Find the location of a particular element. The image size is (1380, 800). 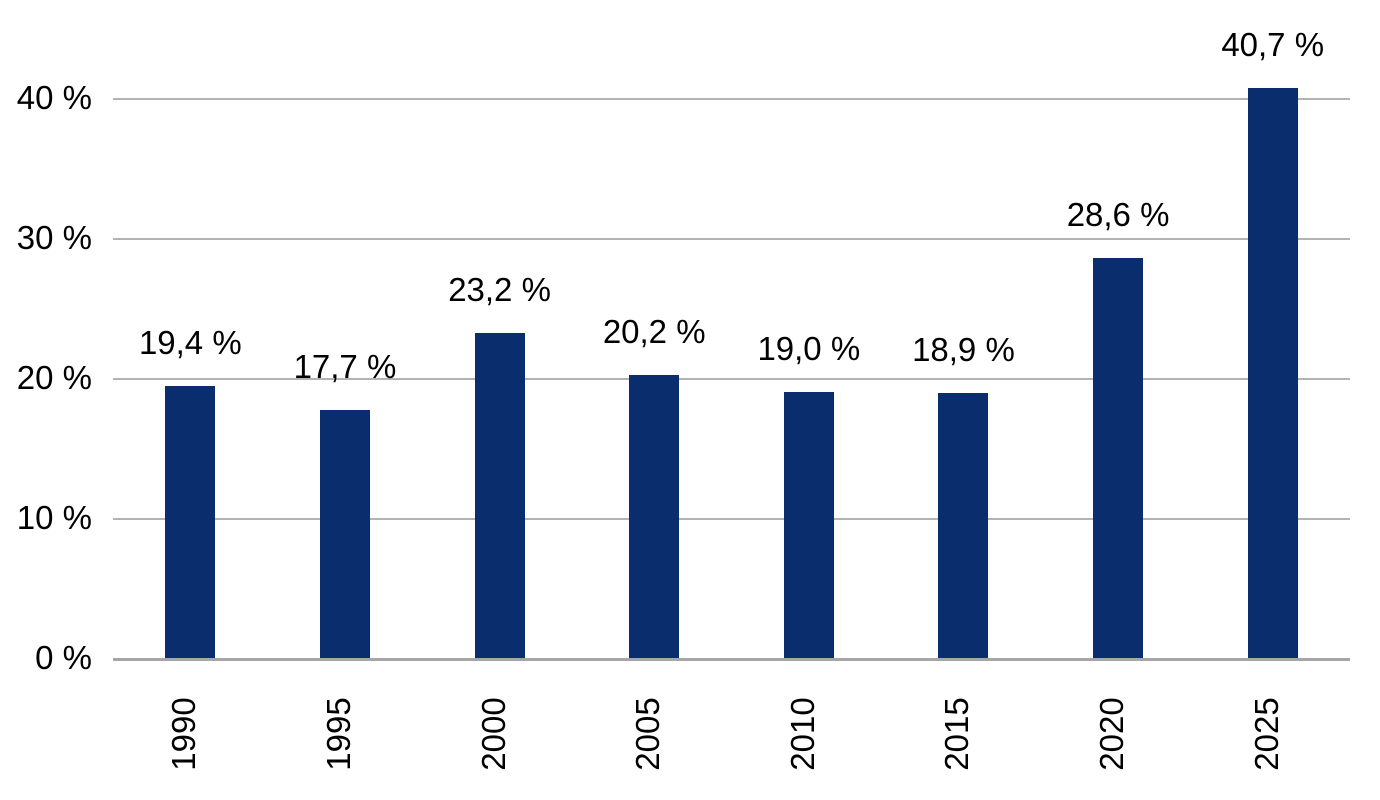

bar-value-label: 40,7 % is located at coordinates (1273, 45).